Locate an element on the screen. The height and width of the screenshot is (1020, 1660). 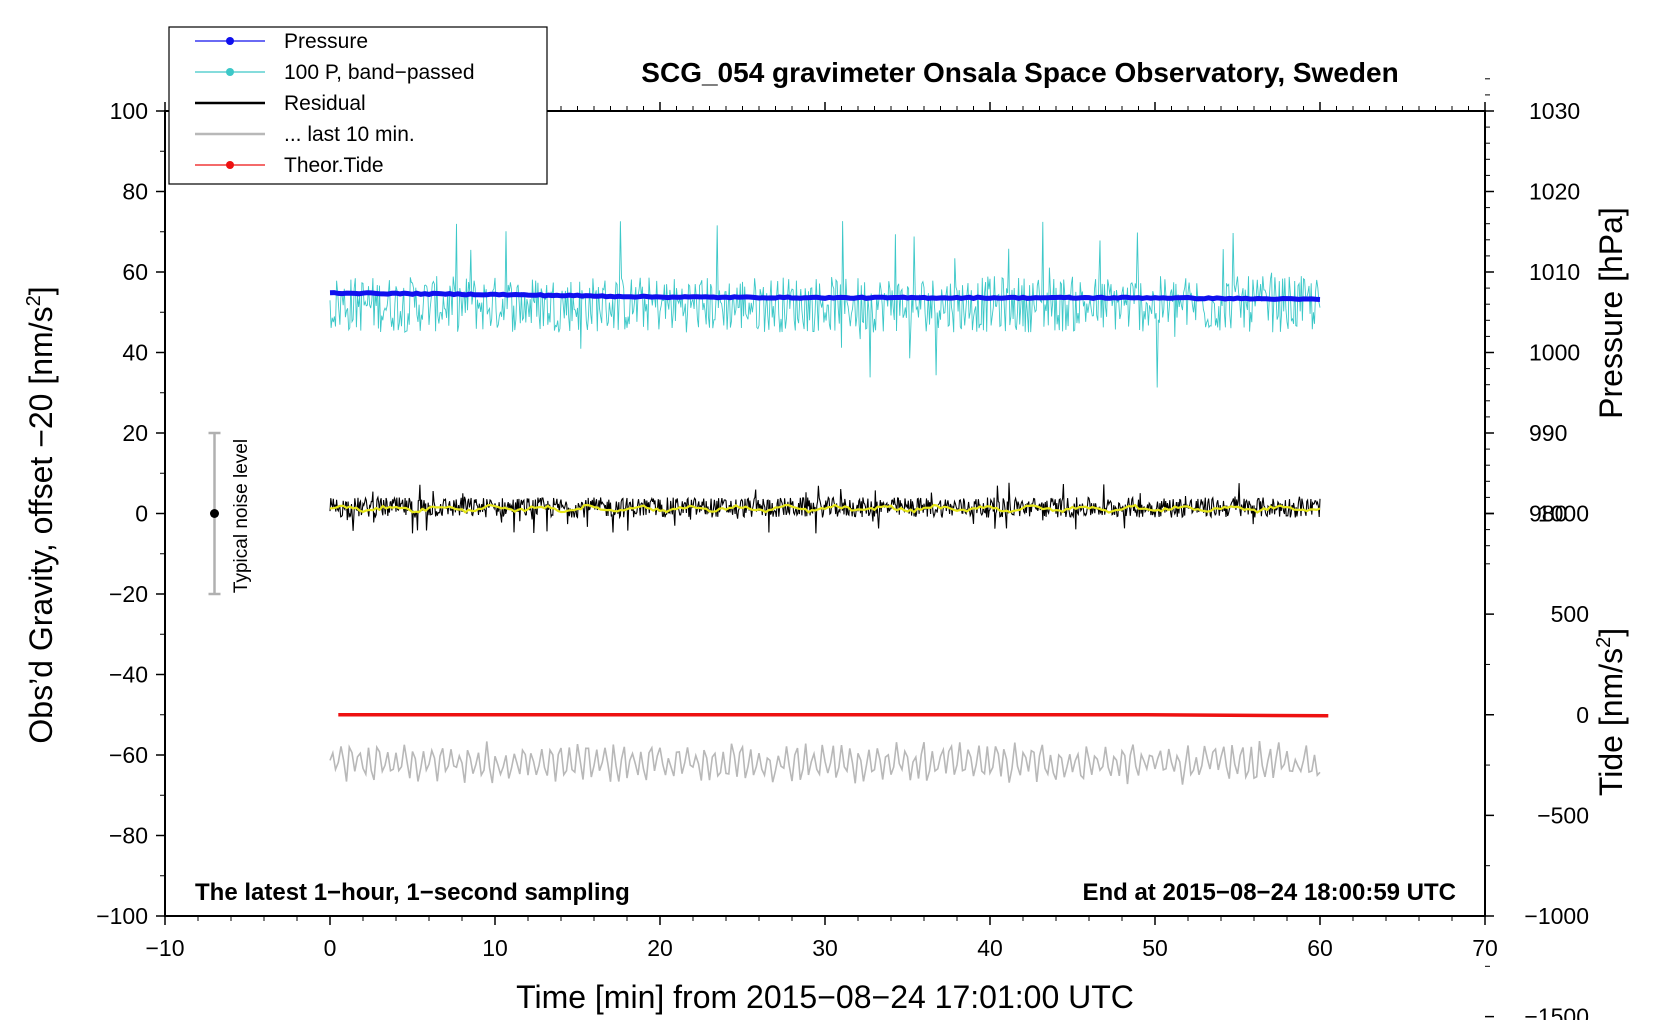
x-axis-title: Time [min] from 2015−08−24 17:01:00 UTC is located at coordinates (825, 997).